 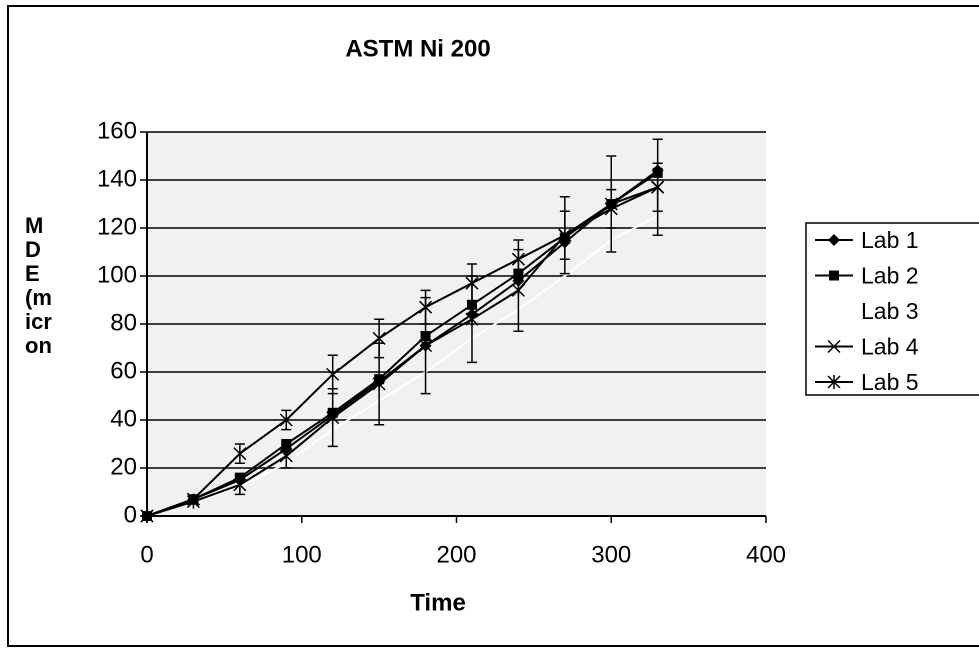 I want to click on y-tick-label: 20, so click(x=123, y=466).